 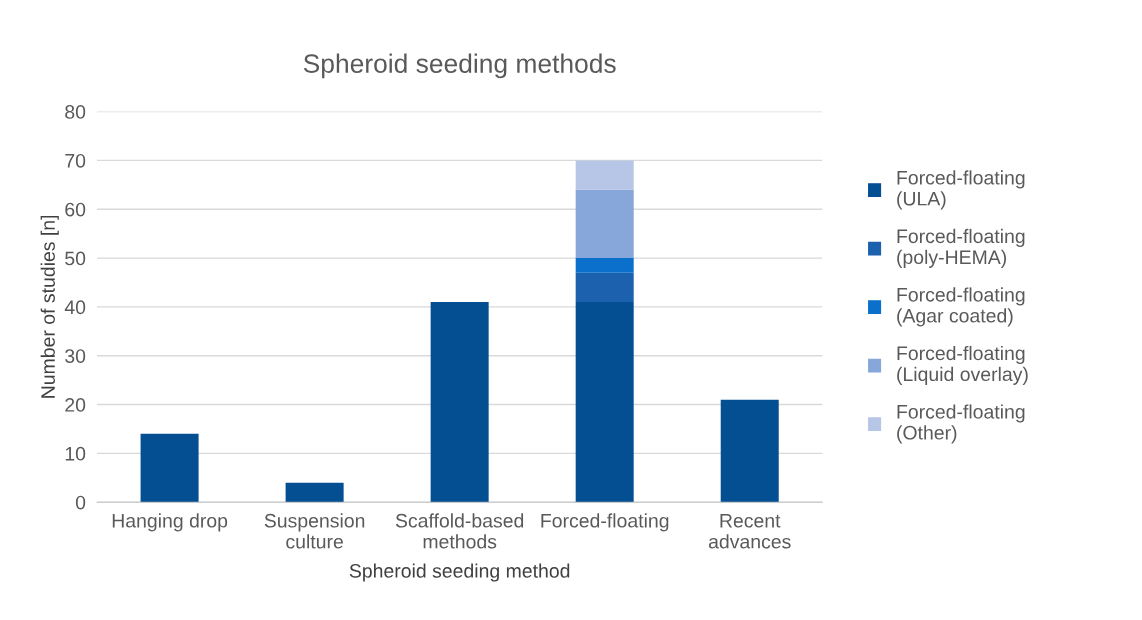 I want to click on y-tick-label: 80, so click(x=75, y=112).